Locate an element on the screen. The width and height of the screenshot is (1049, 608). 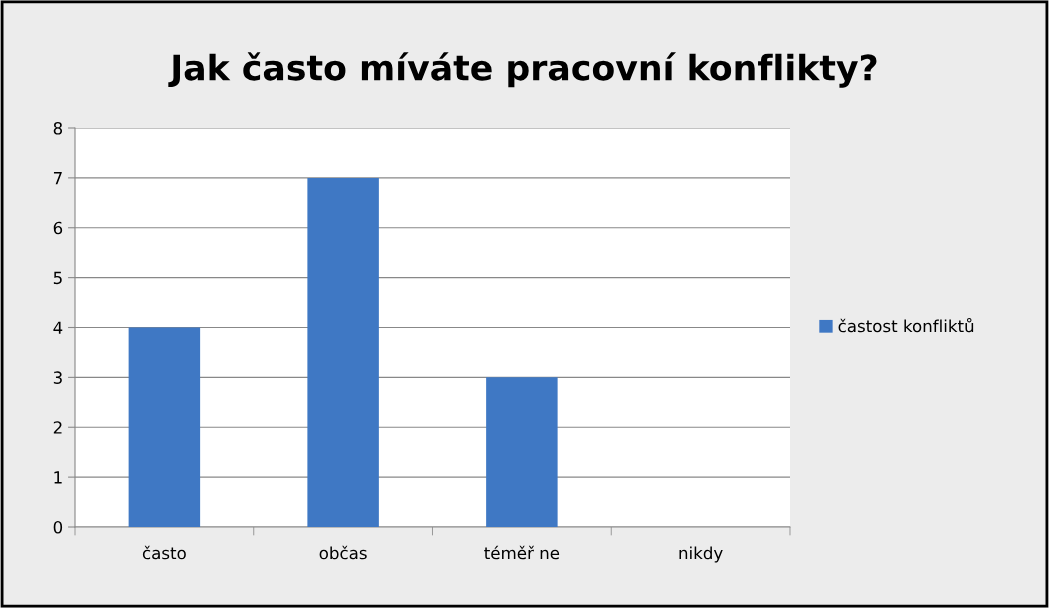
x-tick-label: často is located at coordinates (164, 552).